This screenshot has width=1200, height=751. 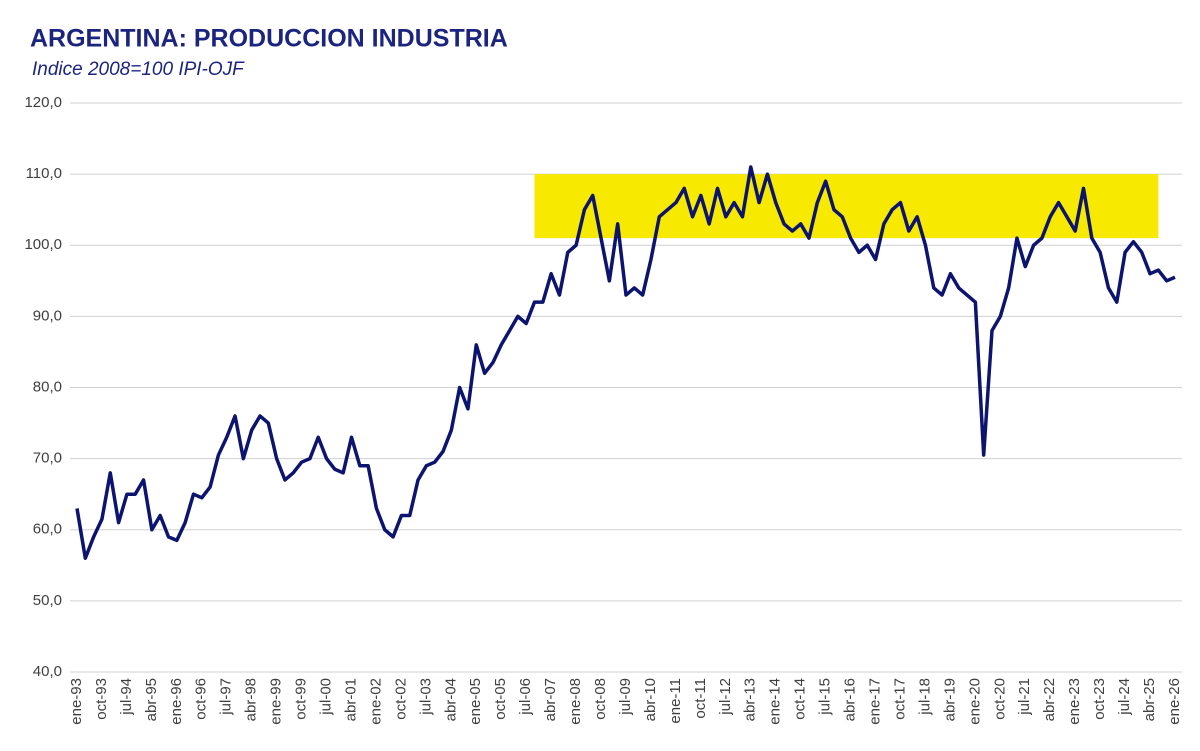 What do you see at coordinates (725, 697) in the screenshot?
I see `x-tick-label: jul-12` at bounding box center [725, 697].